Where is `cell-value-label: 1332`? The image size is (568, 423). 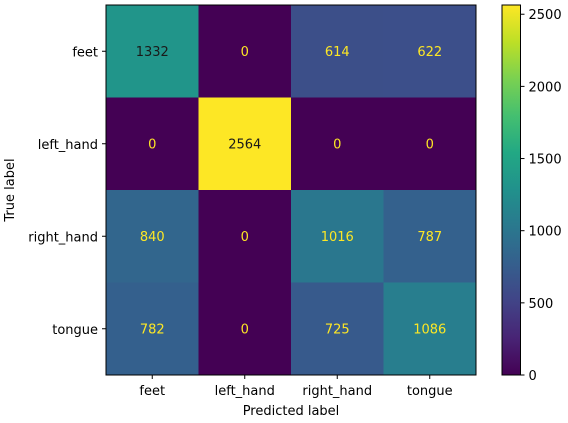 cell-value-label: 1332 is located at coordinates (152, 52).